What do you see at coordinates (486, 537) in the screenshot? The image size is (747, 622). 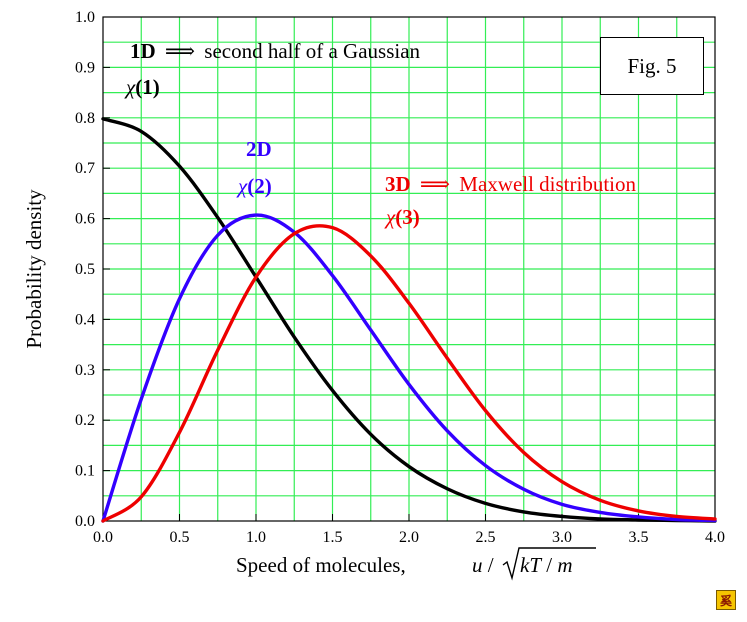 I see `x-tick-label: 2.5` at bounding box center [486, 537].